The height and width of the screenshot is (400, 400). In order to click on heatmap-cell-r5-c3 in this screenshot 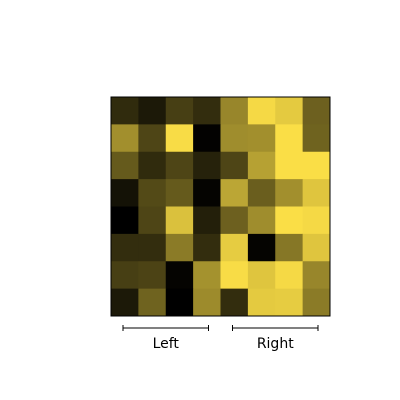, I will do `click(207, 247)`.